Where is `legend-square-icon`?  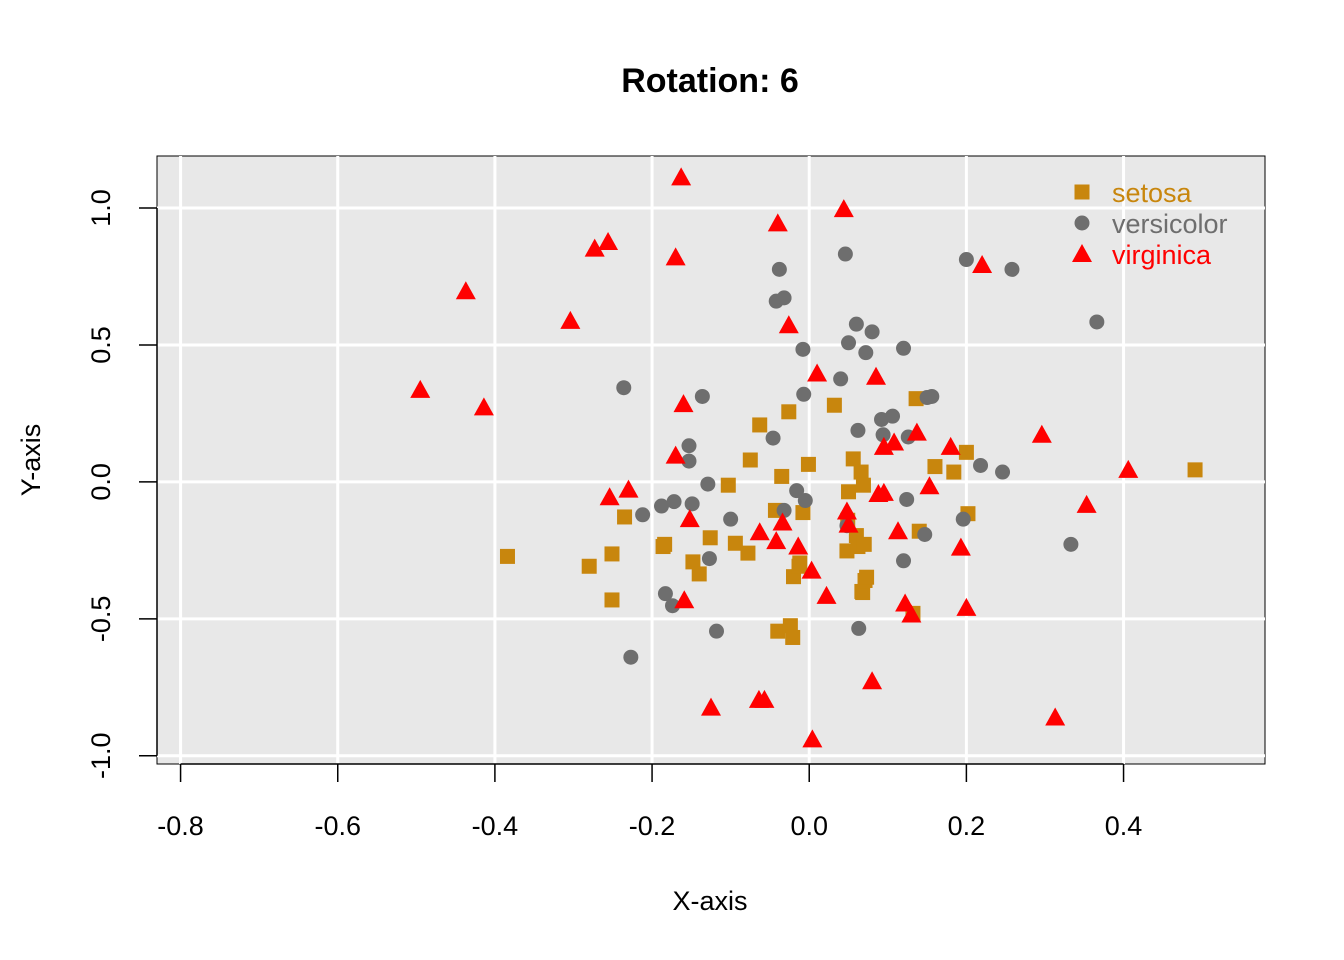
legend-square-icon is located at coordinates (1082, 192).